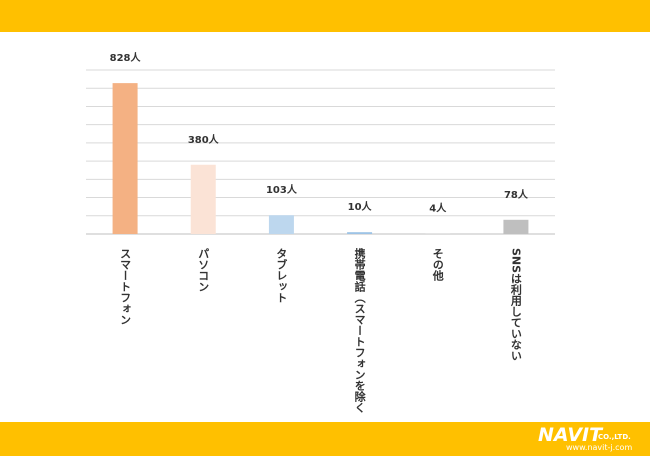 This screenshot has width=650, height=456. I want to click on value-label: 828人, so click(126, 57).